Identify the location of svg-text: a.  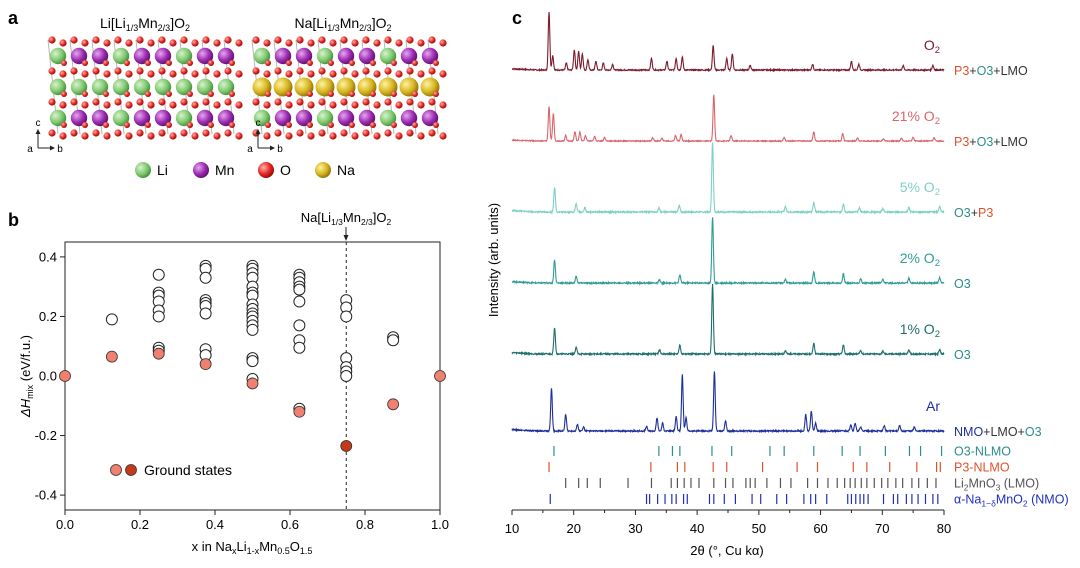
(250, 149).